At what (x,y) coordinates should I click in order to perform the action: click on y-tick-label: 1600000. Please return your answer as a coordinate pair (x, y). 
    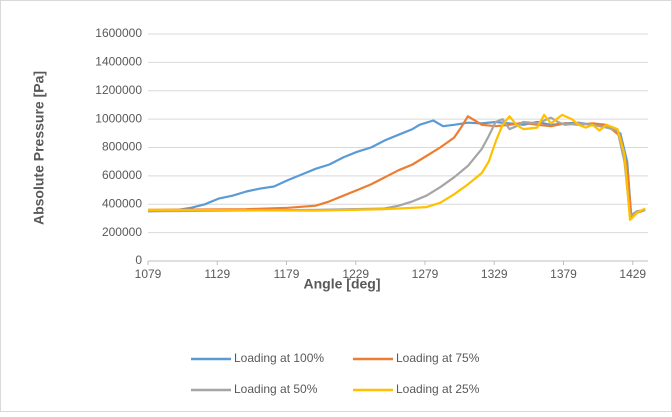
    Looking at the image, I should click on (118, 33).